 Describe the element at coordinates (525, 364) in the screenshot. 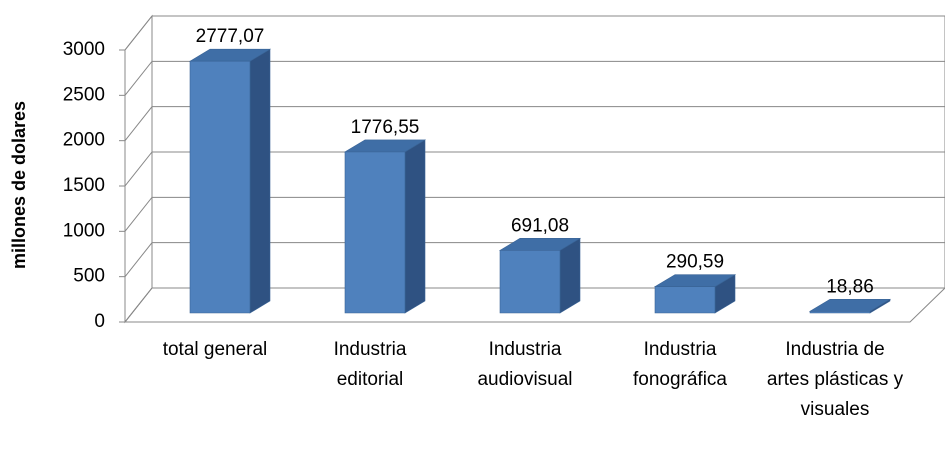

I see `x-tick-label: Industria audiovisual` at that location.